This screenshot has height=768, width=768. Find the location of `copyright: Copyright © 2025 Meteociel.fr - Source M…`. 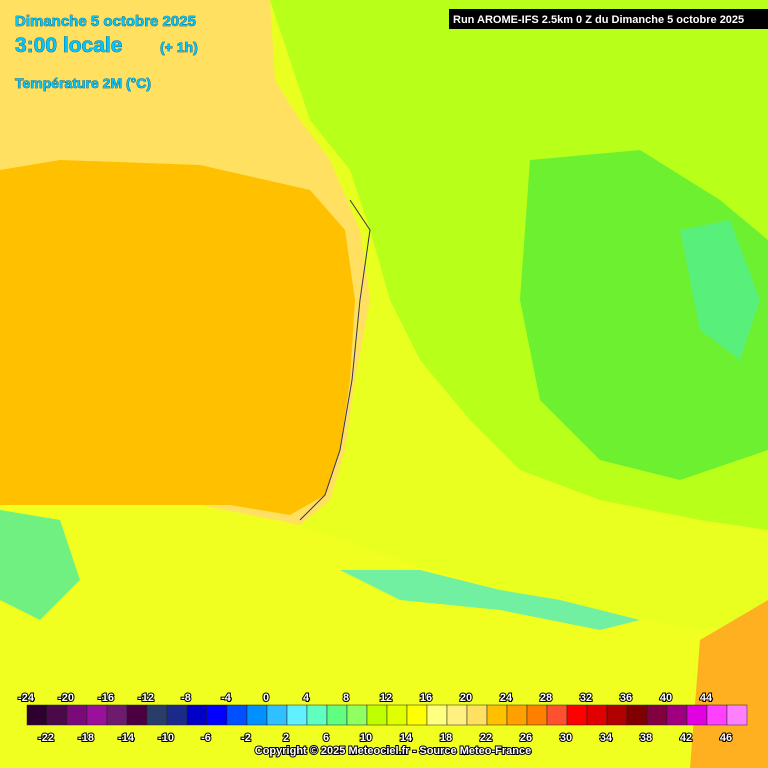

copyright: Copyright © 2025 Meteociel.fr - Source M… is located at coordinates (393, 751).